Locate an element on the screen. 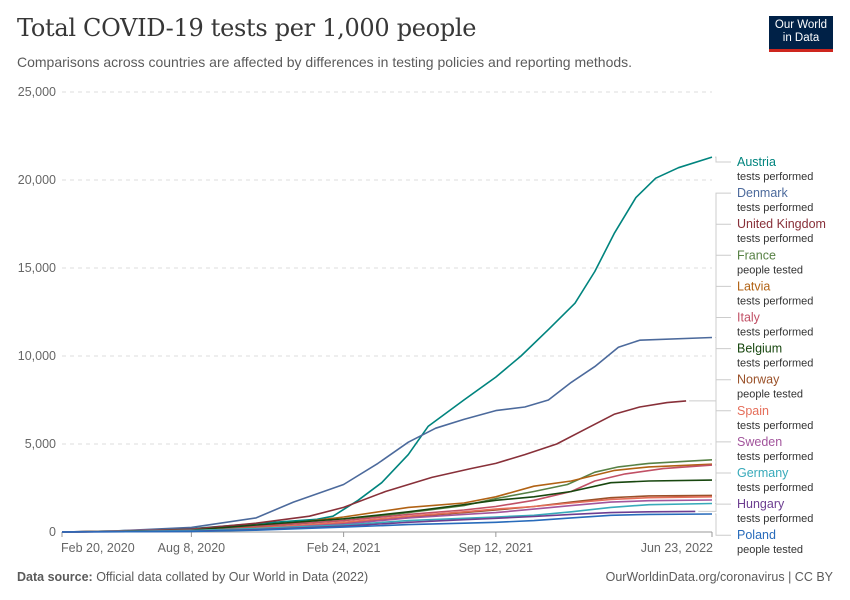 The image size is (850, 600). series-line-poland is located at coordinates (387, 523).